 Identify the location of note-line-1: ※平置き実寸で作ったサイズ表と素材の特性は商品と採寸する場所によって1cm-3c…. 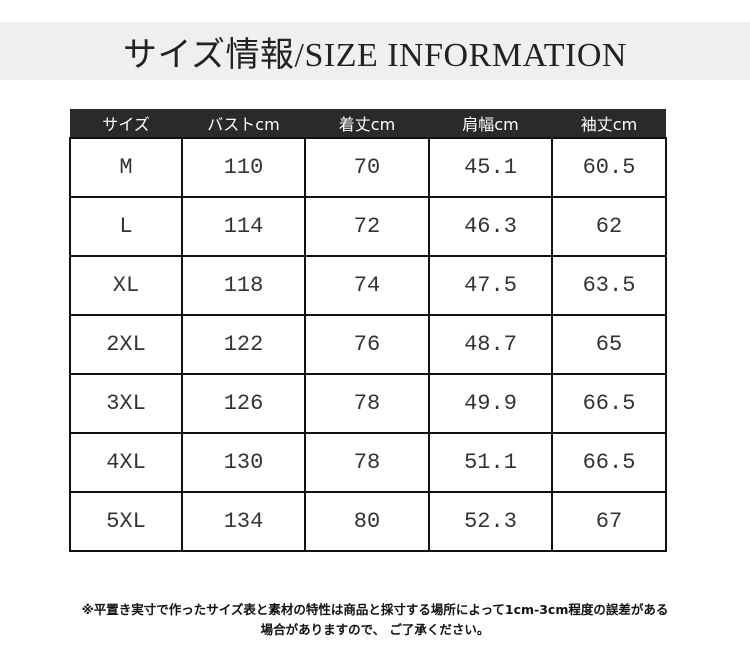
(375, 609).